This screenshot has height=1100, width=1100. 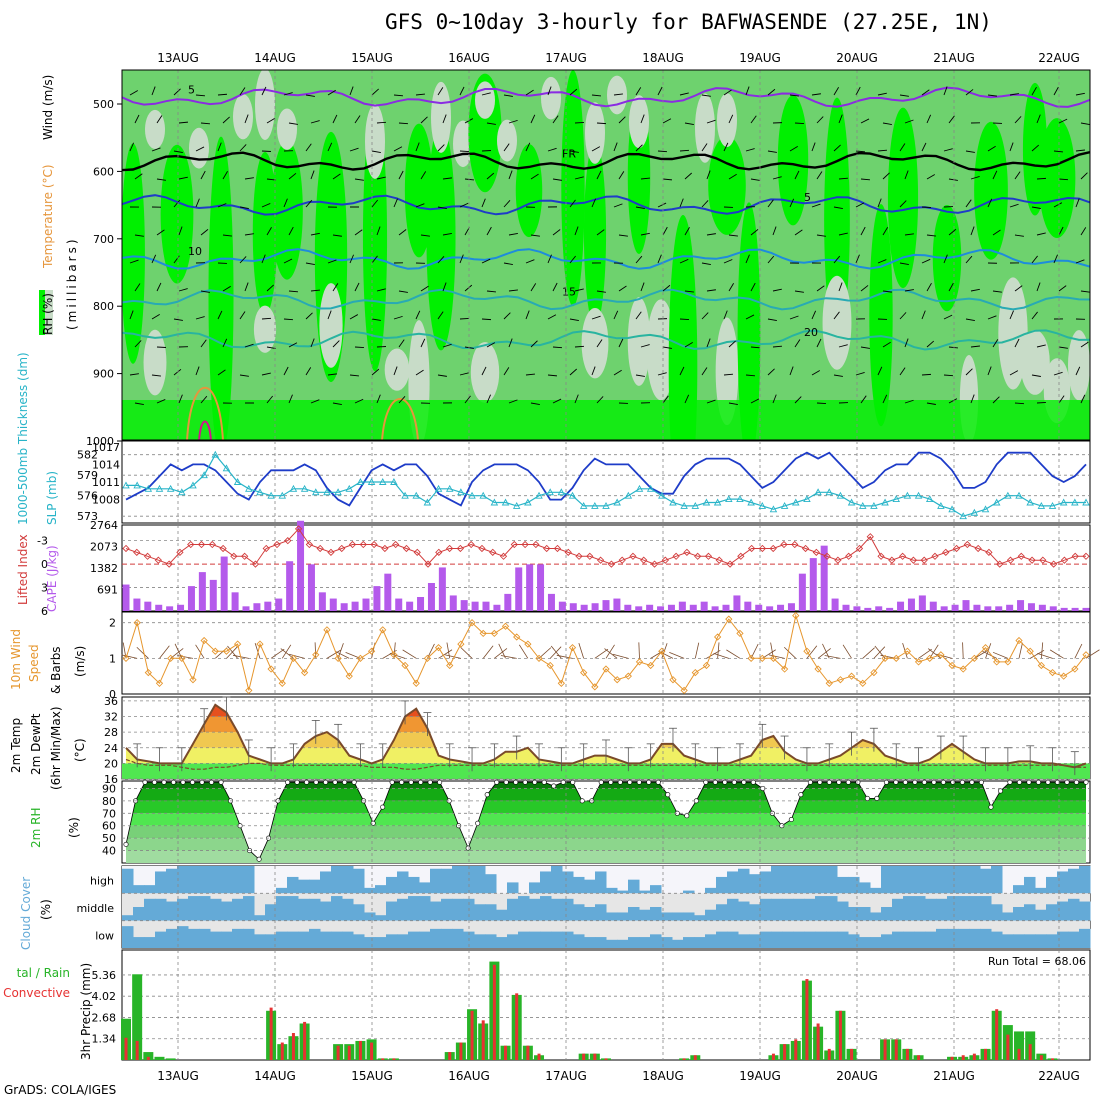 I want to click on cape-frame, so click(x=606, y=568).